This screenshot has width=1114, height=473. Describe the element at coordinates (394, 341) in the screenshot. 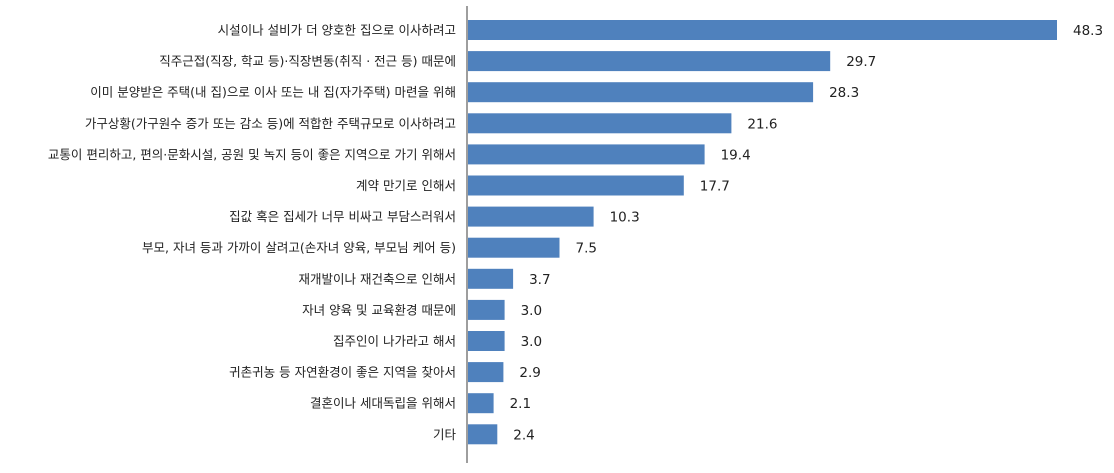

I see `category-label: 집주인이 나가라고 해서` at that location.